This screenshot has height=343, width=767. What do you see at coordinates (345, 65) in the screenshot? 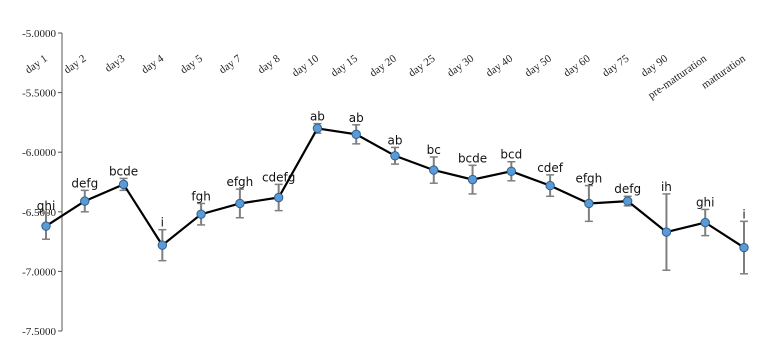
I see `x-tick-label: day 15` at bounding box center [345, 65].